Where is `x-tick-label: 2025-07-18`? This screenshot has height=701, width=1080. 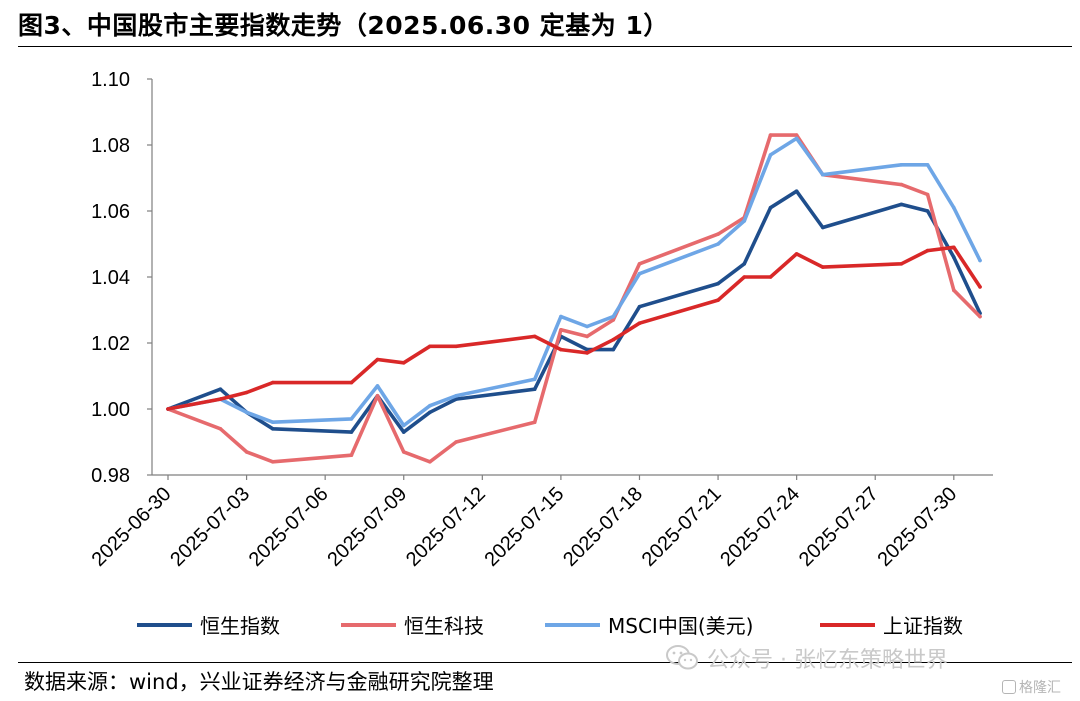 x-tick-label: 2025-07-18 is located at coordinates (603, 527).